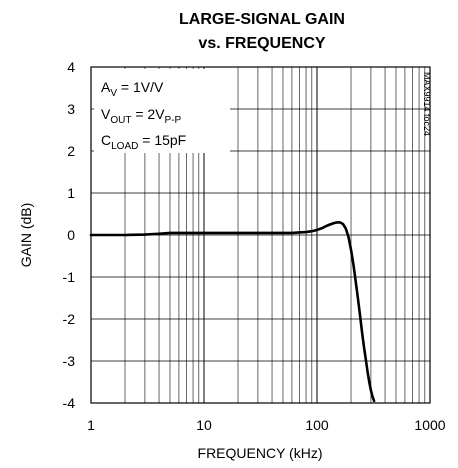  I want to click on annotation-av: AV = 1V/V, so click(132, 89).